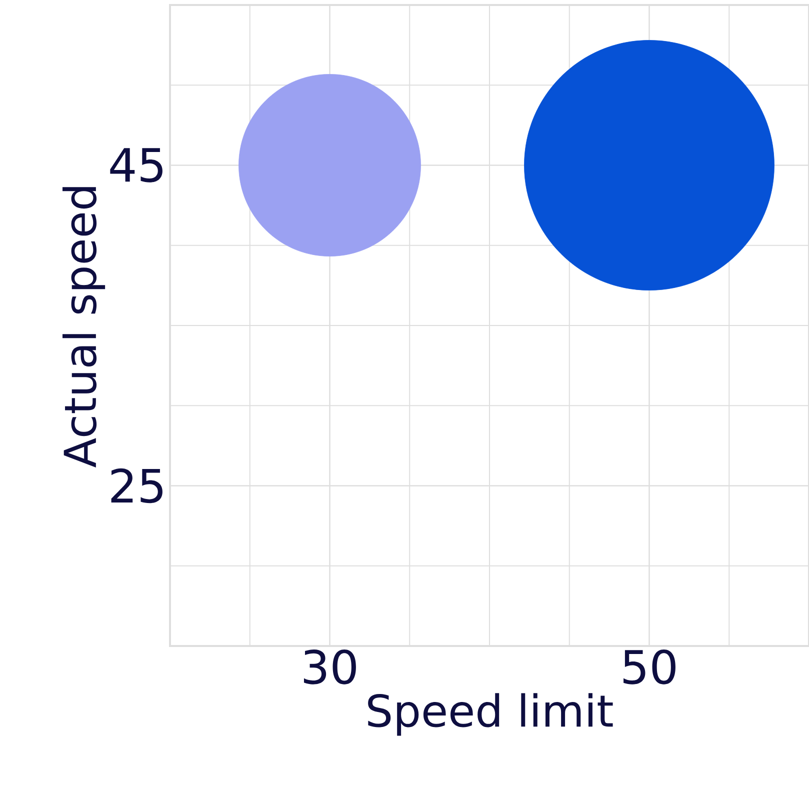 The width and height of the screenshot is (809, 790). What do you see at coordinates (330, 667) in the screenshot?
I see `x-tick-label: 30` at bounding box center [330, 667].